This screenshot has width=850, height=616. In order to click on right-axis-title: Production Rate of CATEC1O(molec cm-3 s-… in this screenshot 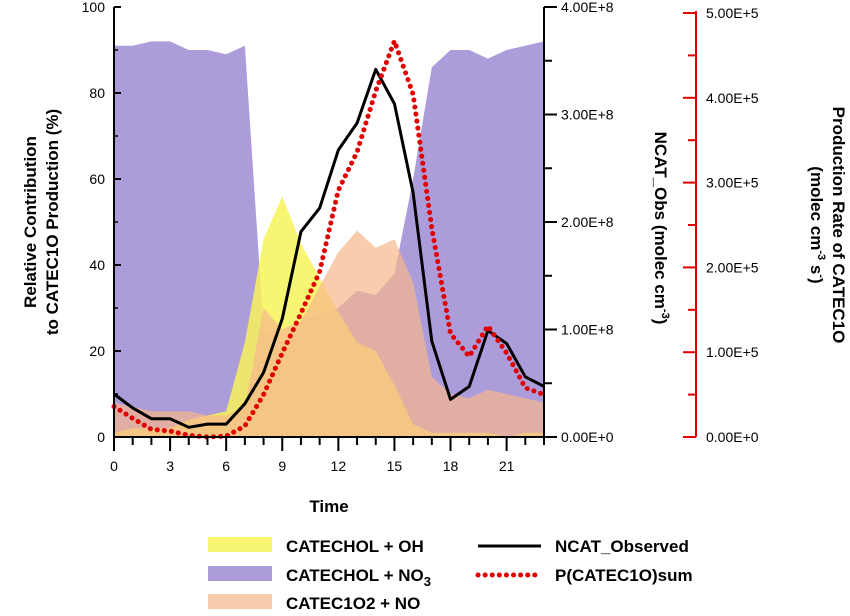, I will do `click(827, 225)`.